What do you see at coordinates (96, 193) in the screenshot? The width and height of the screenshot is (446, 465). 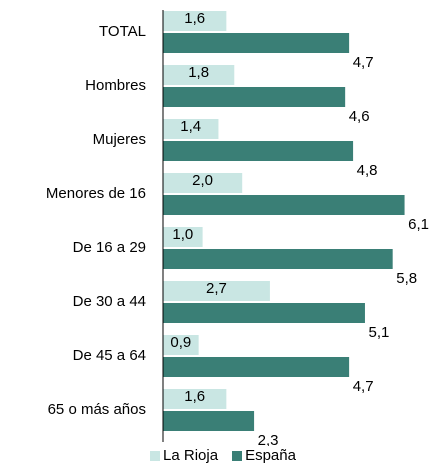 I see `category-label-menores-de-16: Menores de 16` at bounding box center [96, 193].